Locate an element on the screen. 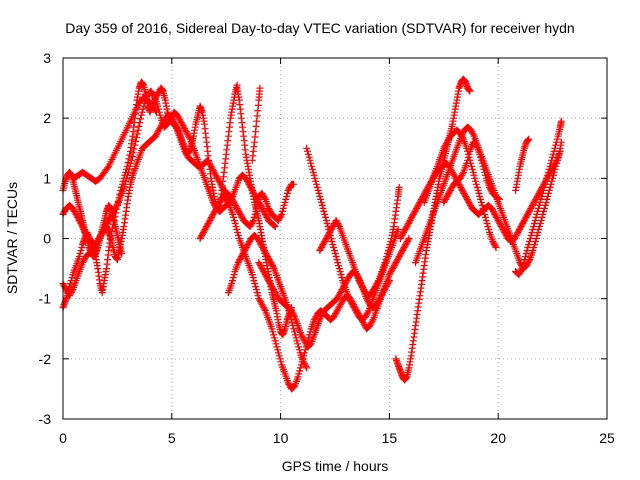 This screenshot has height=480, width=640. y-tick-label: -2 is located at coordinates (45, 359).